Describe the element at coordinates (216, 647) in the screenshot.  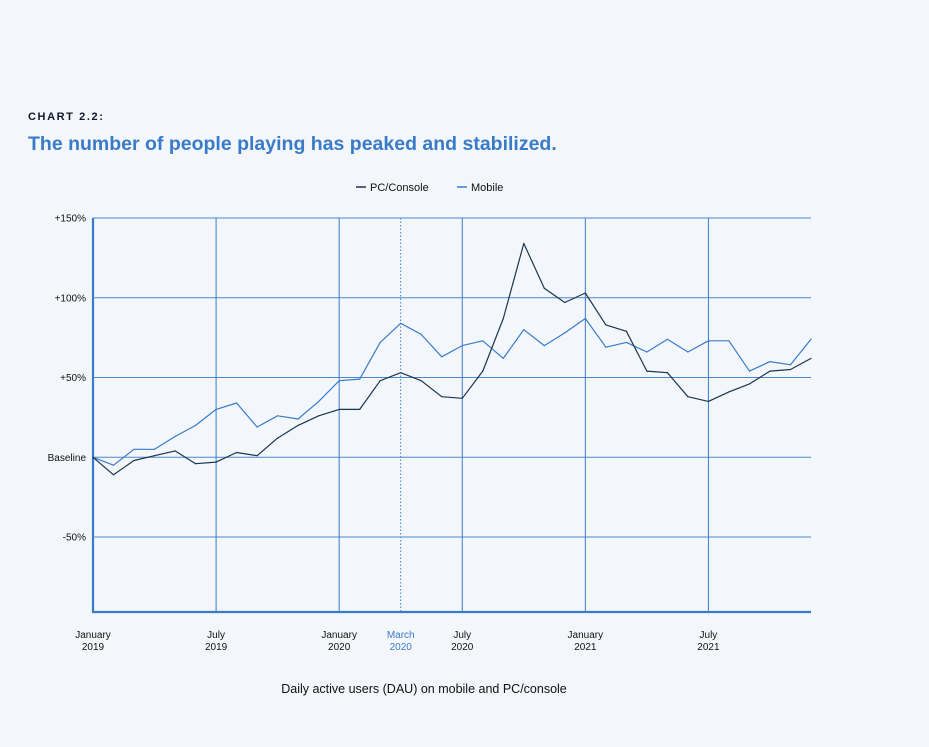
I see `x-tick-label-1-line2: 2019` at that location.